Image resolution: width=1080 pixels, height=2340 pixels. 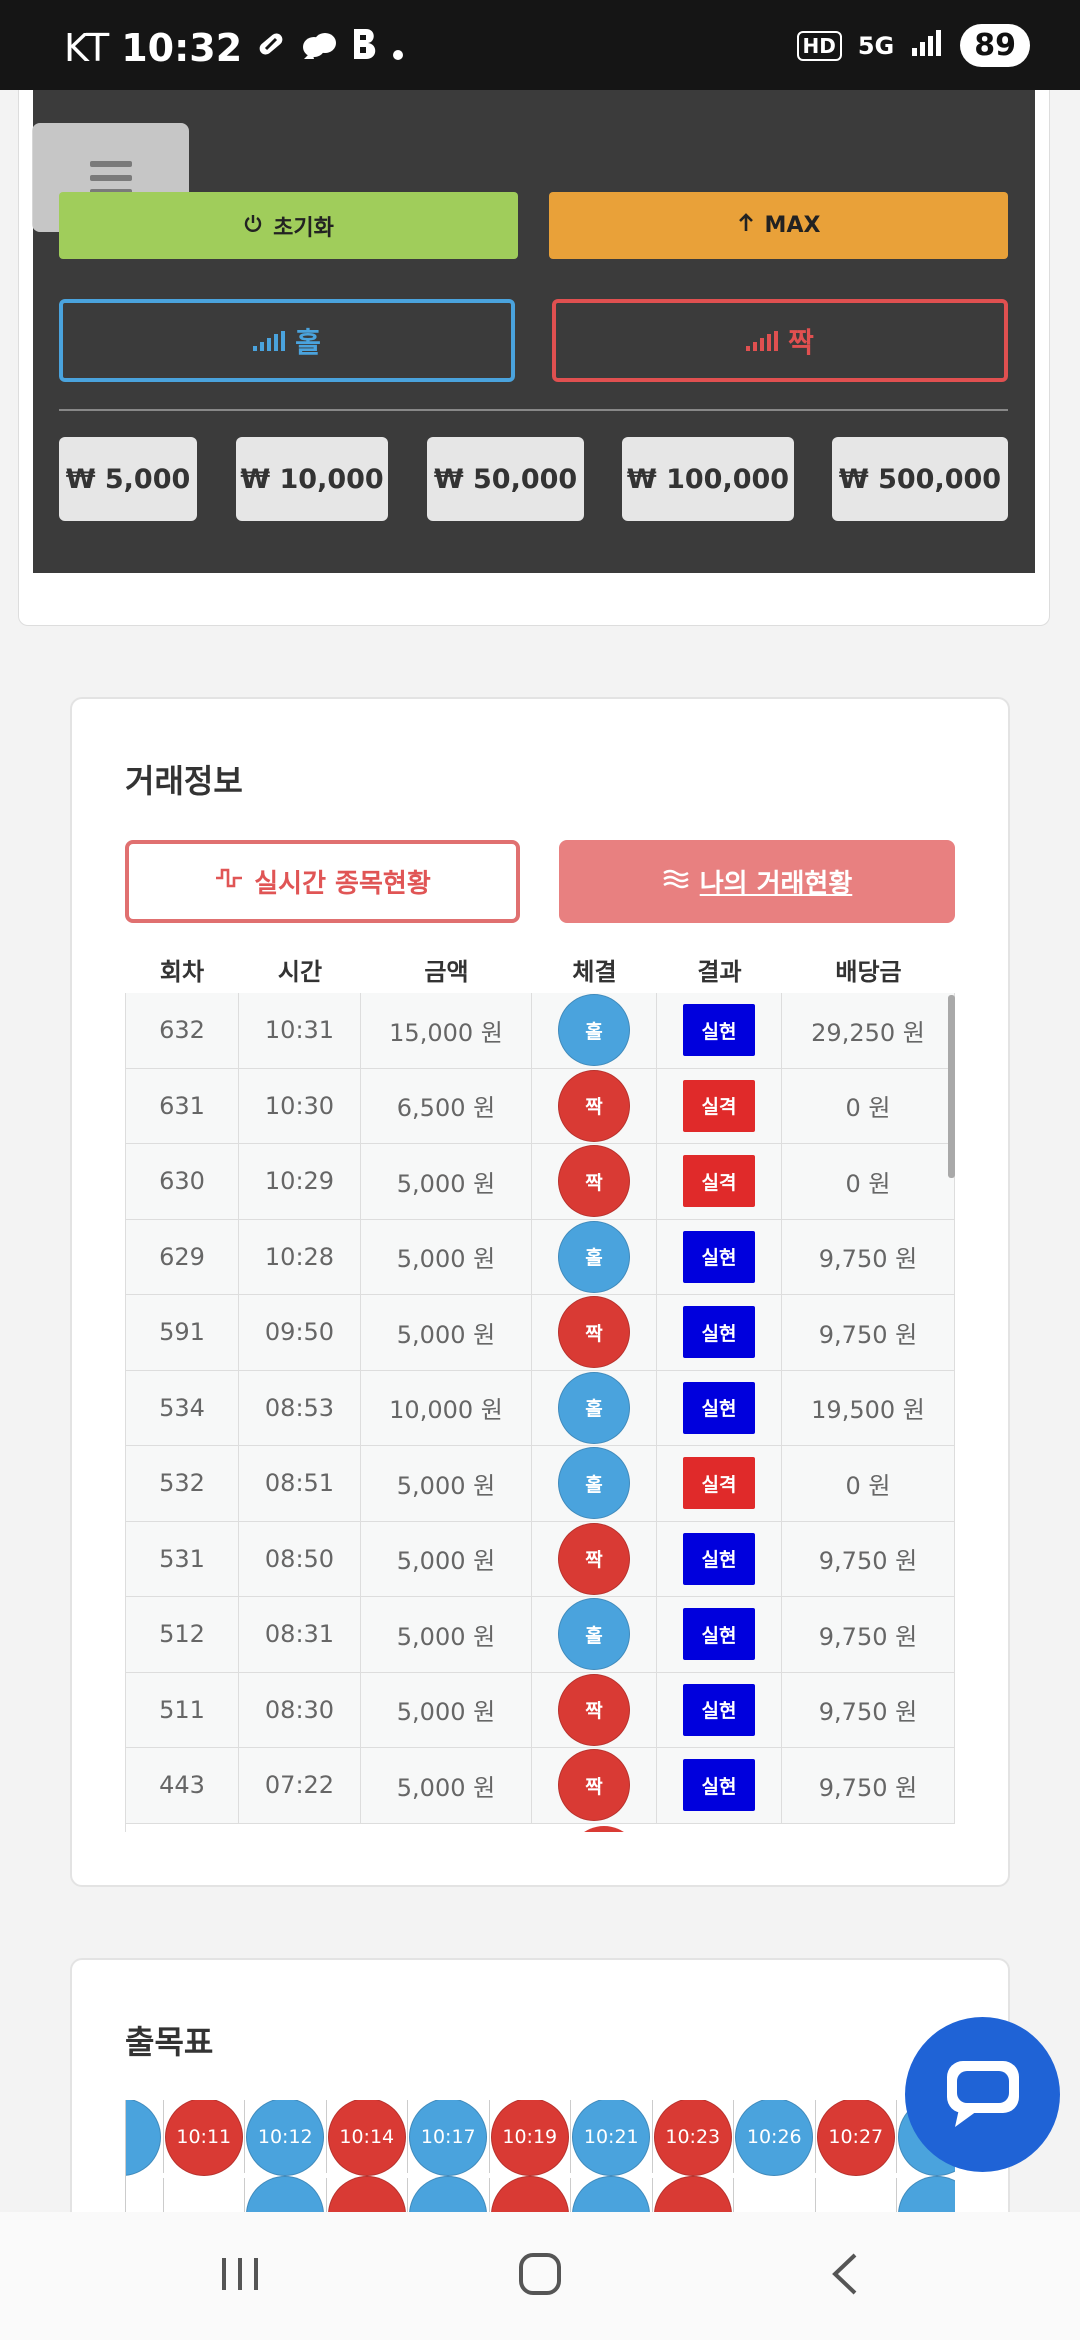 I want to click on waves-icon, so click(x=676, y=882).